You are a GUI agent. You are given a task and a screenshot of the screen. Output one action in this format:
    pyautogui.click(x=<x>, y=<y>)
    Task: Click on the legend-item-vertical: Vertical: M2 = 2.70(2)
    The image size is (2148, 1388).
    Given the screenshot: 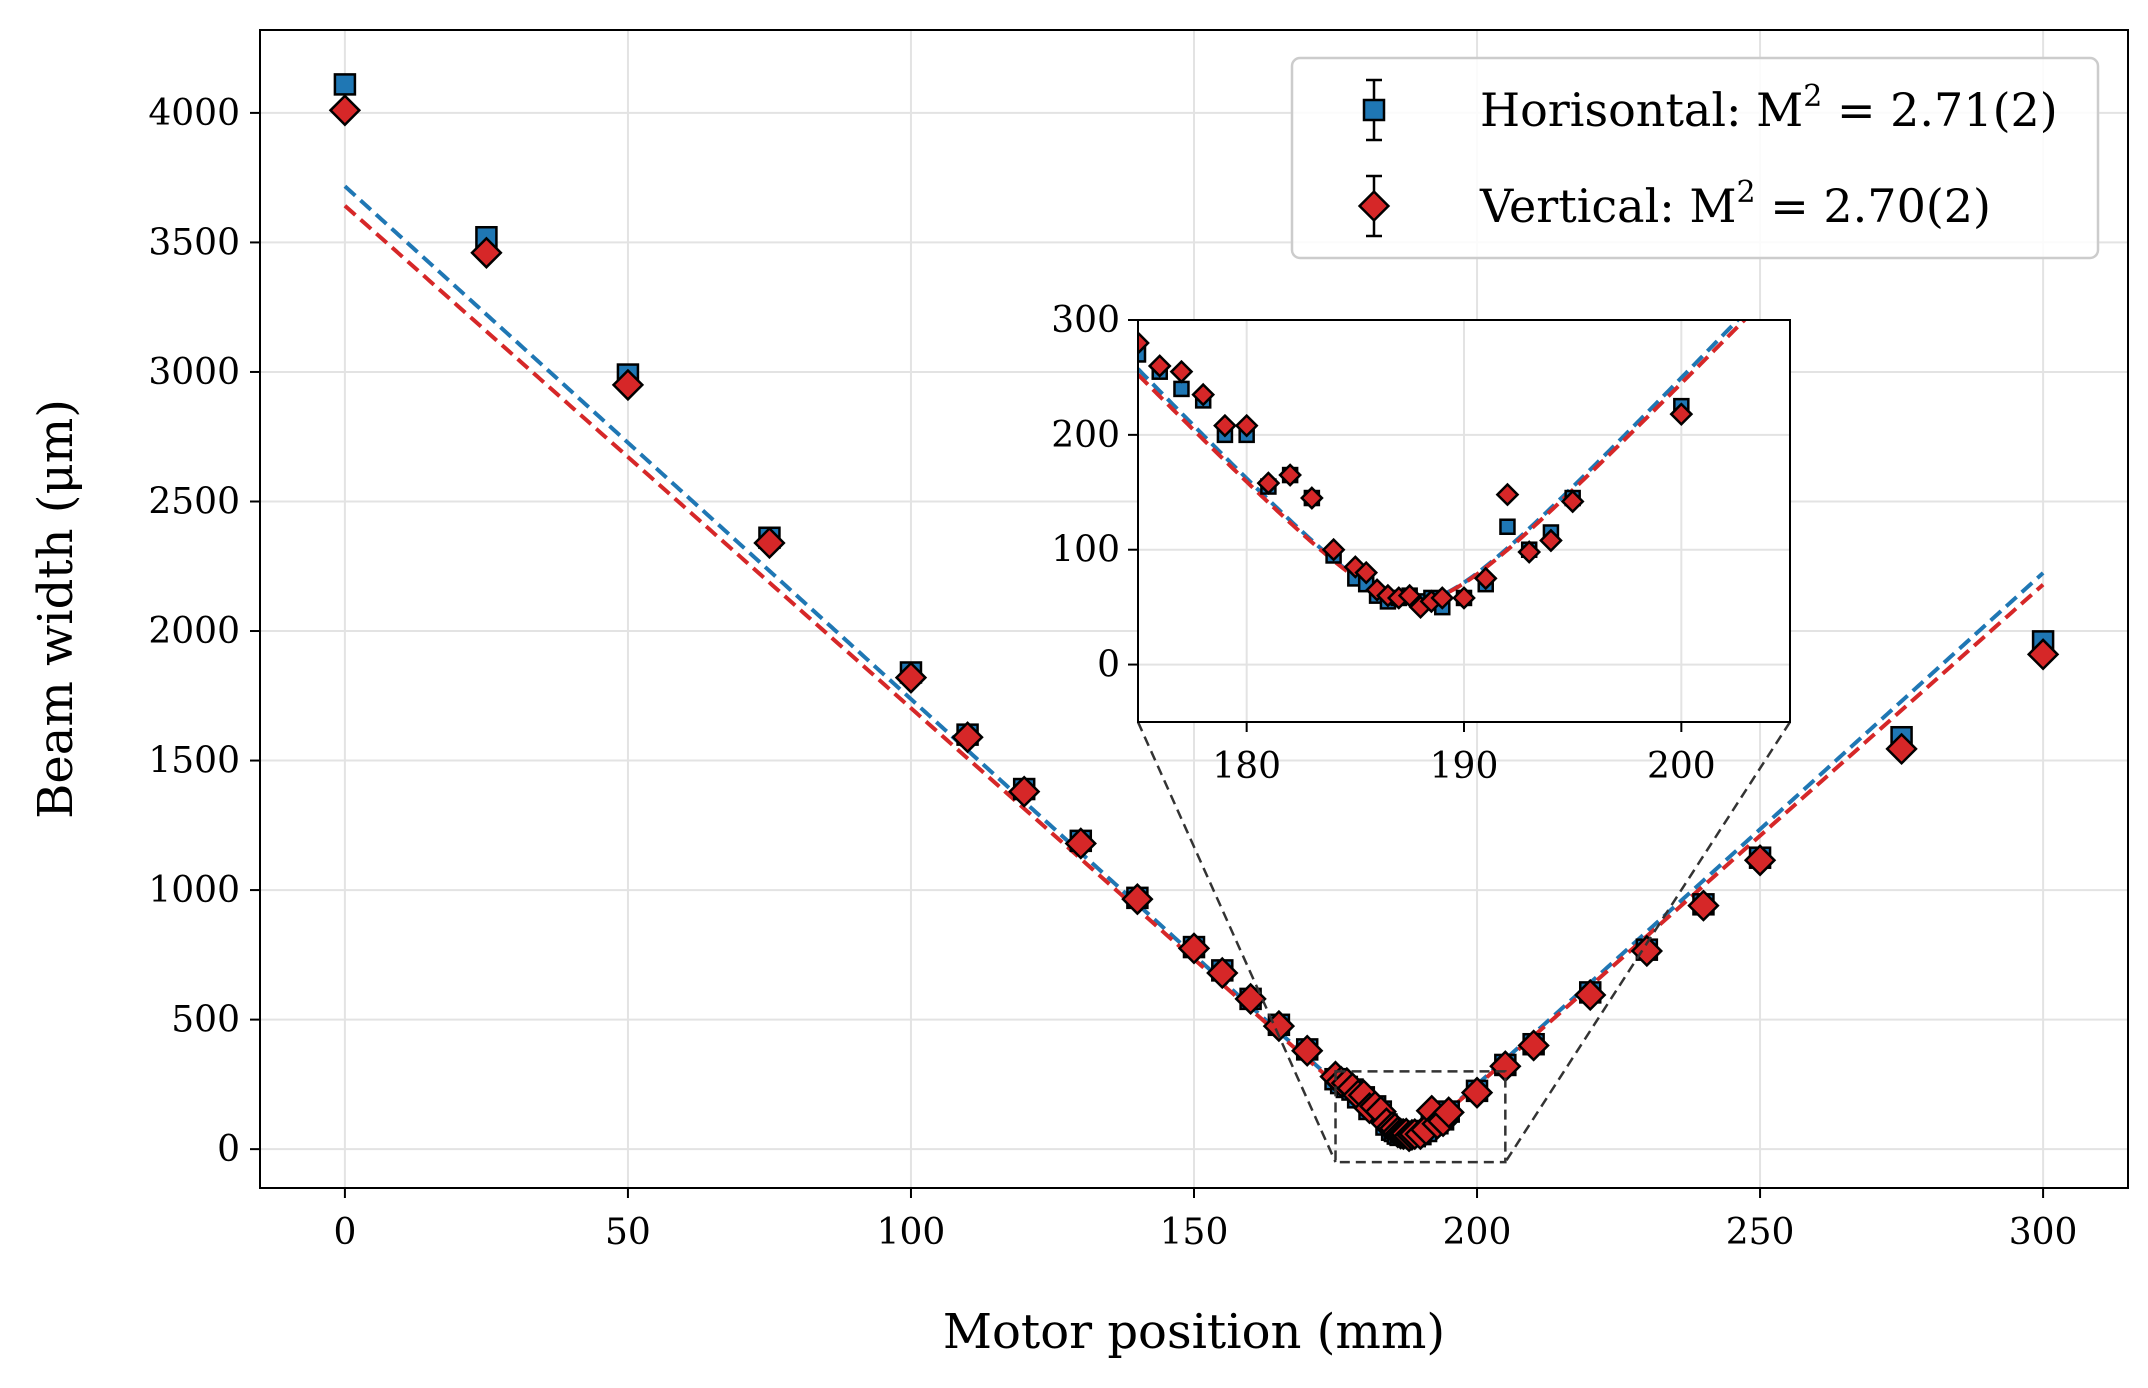 What is the action you would take?
    pyautogui.click(x=1674, y=206)
    